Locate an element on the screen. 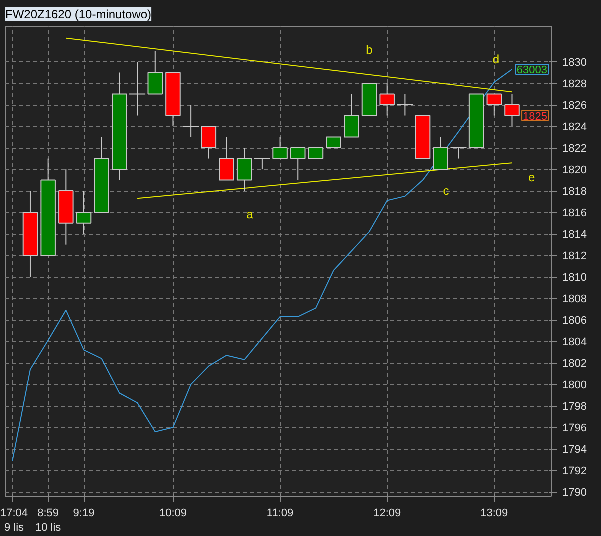 Image resolution: width=601 pixels, height=536 pixels. y-tick-label: 1818 is located at coordinates (574, 192).